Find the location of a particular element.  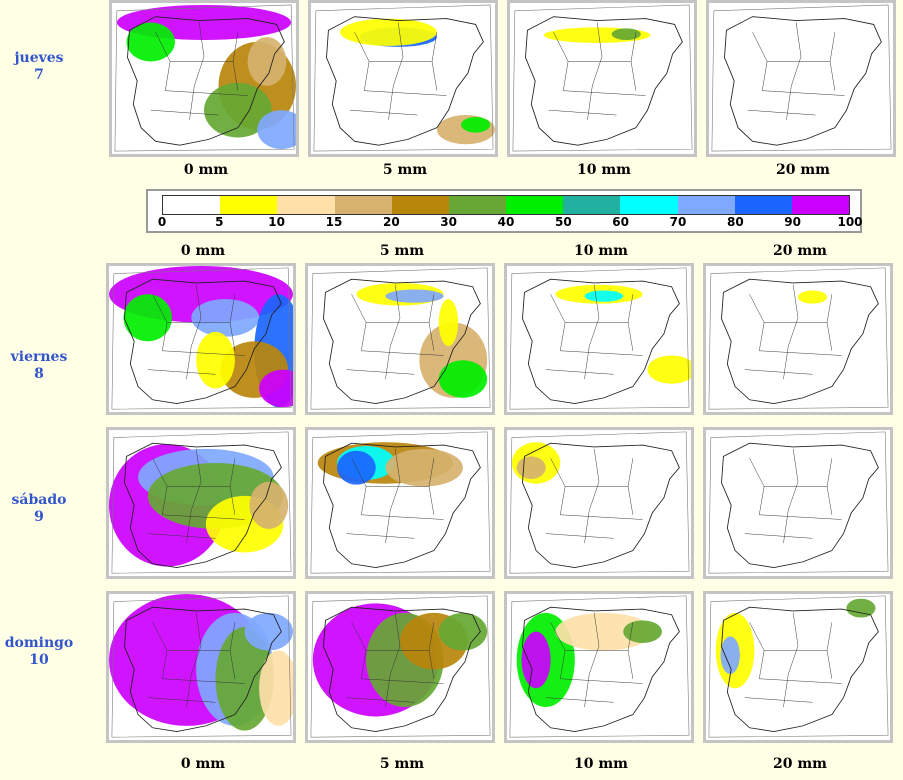

legend-tick-label: 60 is located at coordinates (621, 222).